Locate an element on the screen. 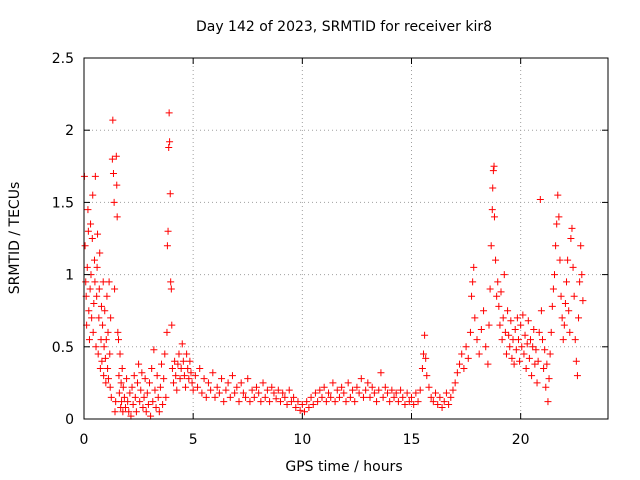 Image resolution: width=640 pixels, height=480 pixels. y-axis-title: SRMTID / TECUs is located at coordinates (15, 238).